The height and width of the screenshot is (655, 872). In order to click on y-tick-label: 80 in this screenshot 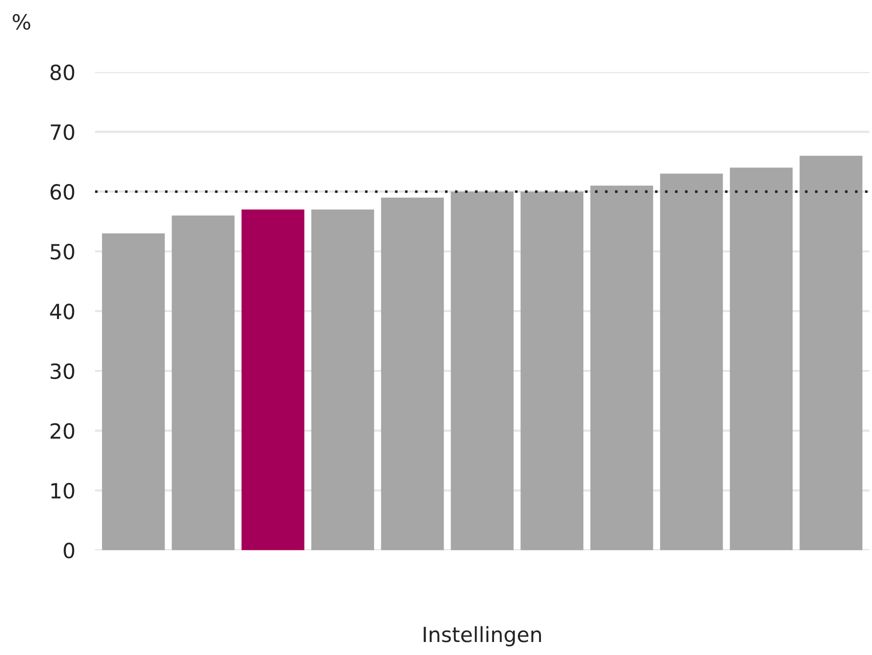, I will do `click(62, 72)`.